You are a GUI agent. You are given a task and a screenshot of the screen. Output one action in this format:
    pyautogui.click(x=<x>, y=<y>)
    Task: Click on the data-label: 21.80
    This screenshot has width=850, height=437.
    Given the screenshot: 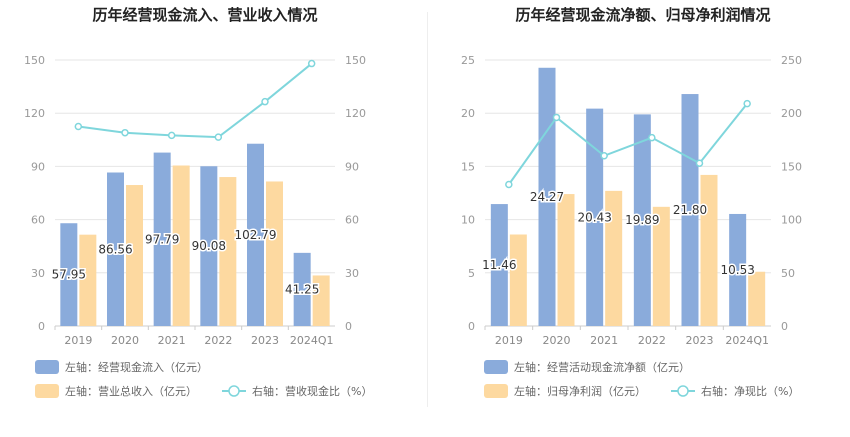 What is the action you would take?
    pyautogui.click(x=690, y=210)
    